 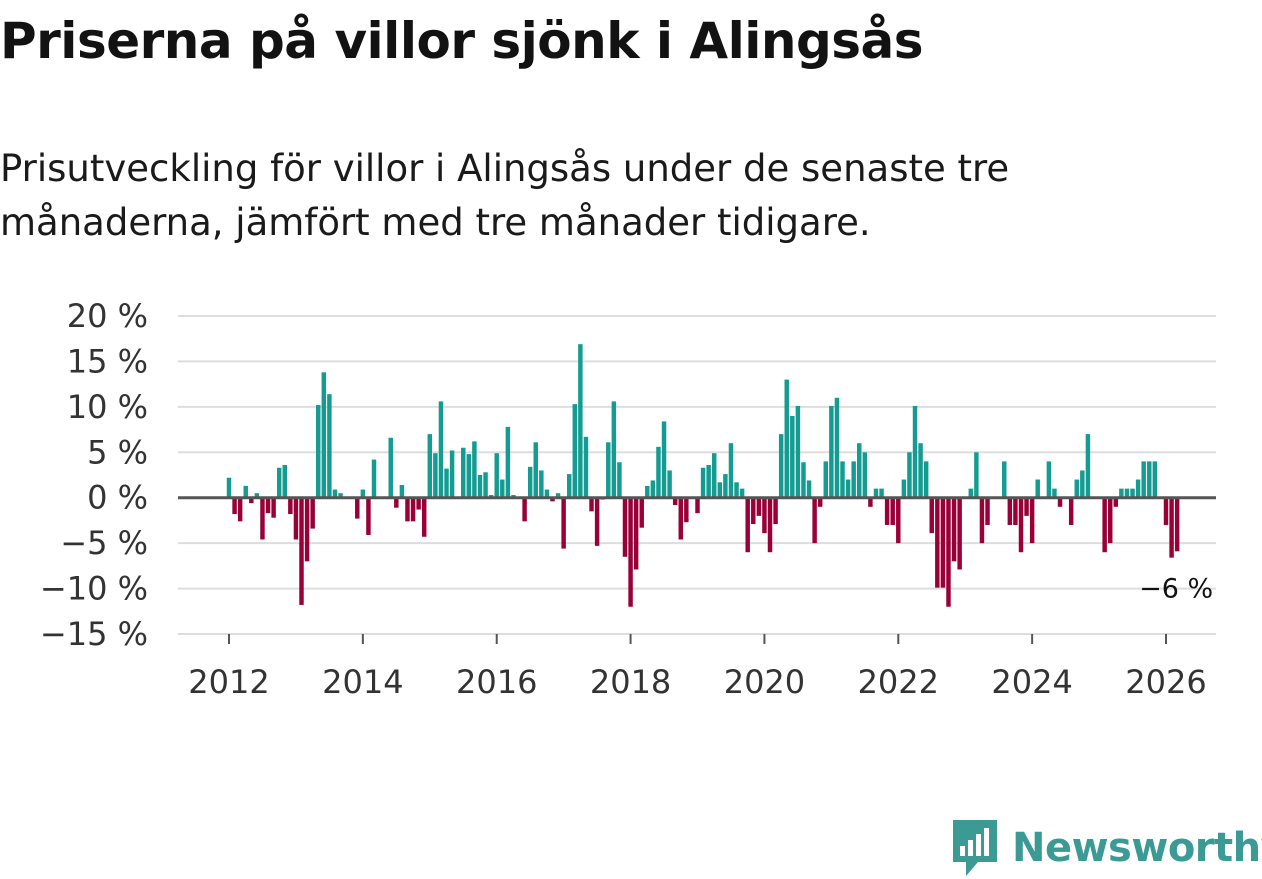 What do you see at coordinates (630, 682) in the screenshot?
I see `x-tick-label: 2018` at bounding box center [630, 682].